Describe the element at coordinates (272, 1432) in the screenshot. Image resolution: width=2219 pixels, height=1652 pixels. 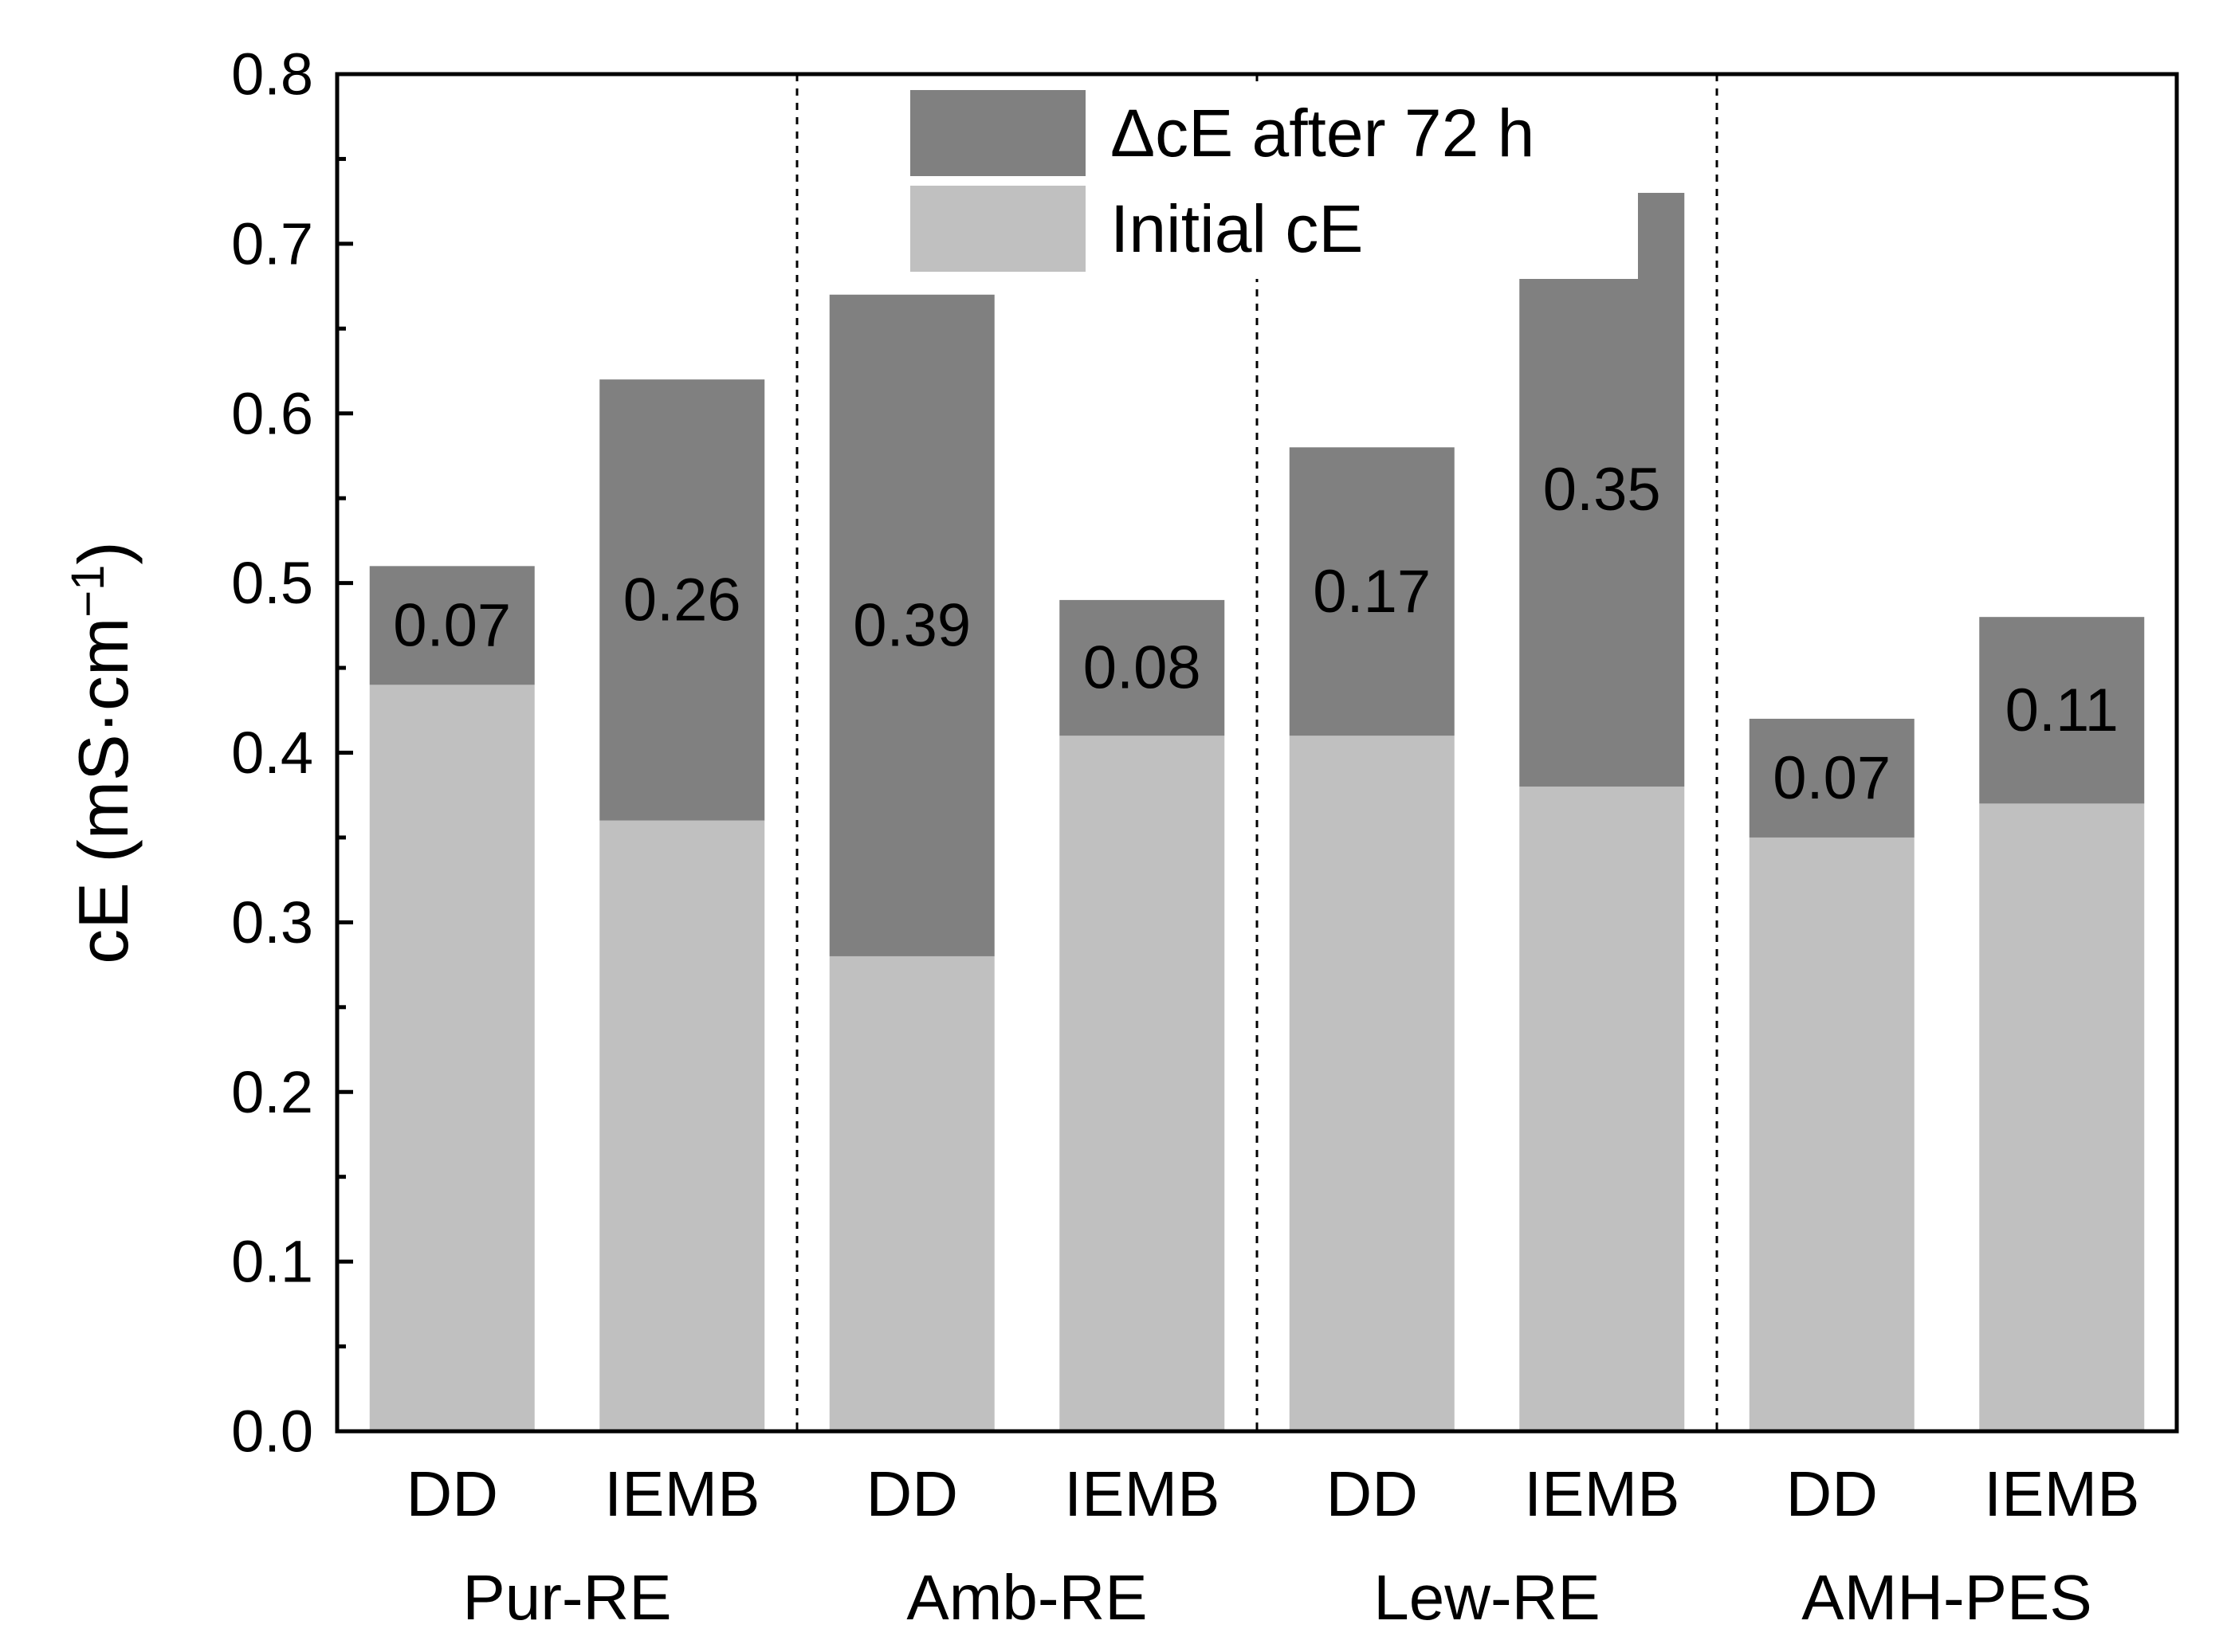
I see `y-tick-label: 0.0` at that location.